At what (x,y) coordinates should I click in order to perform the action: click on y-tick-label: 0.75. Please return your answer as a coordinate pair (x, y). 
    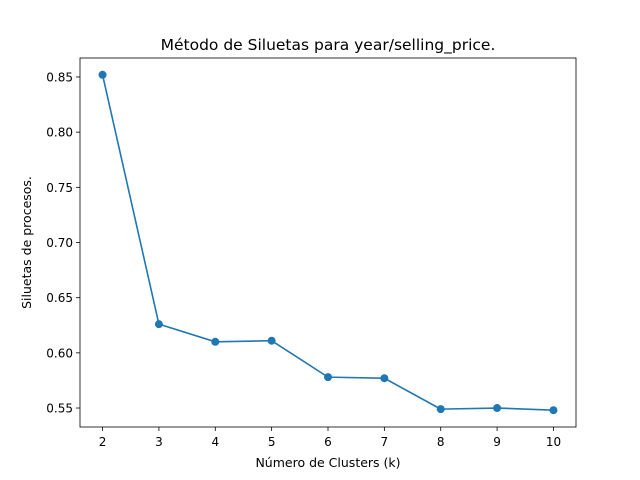
    Looking at the image, I should click on (59, 188).